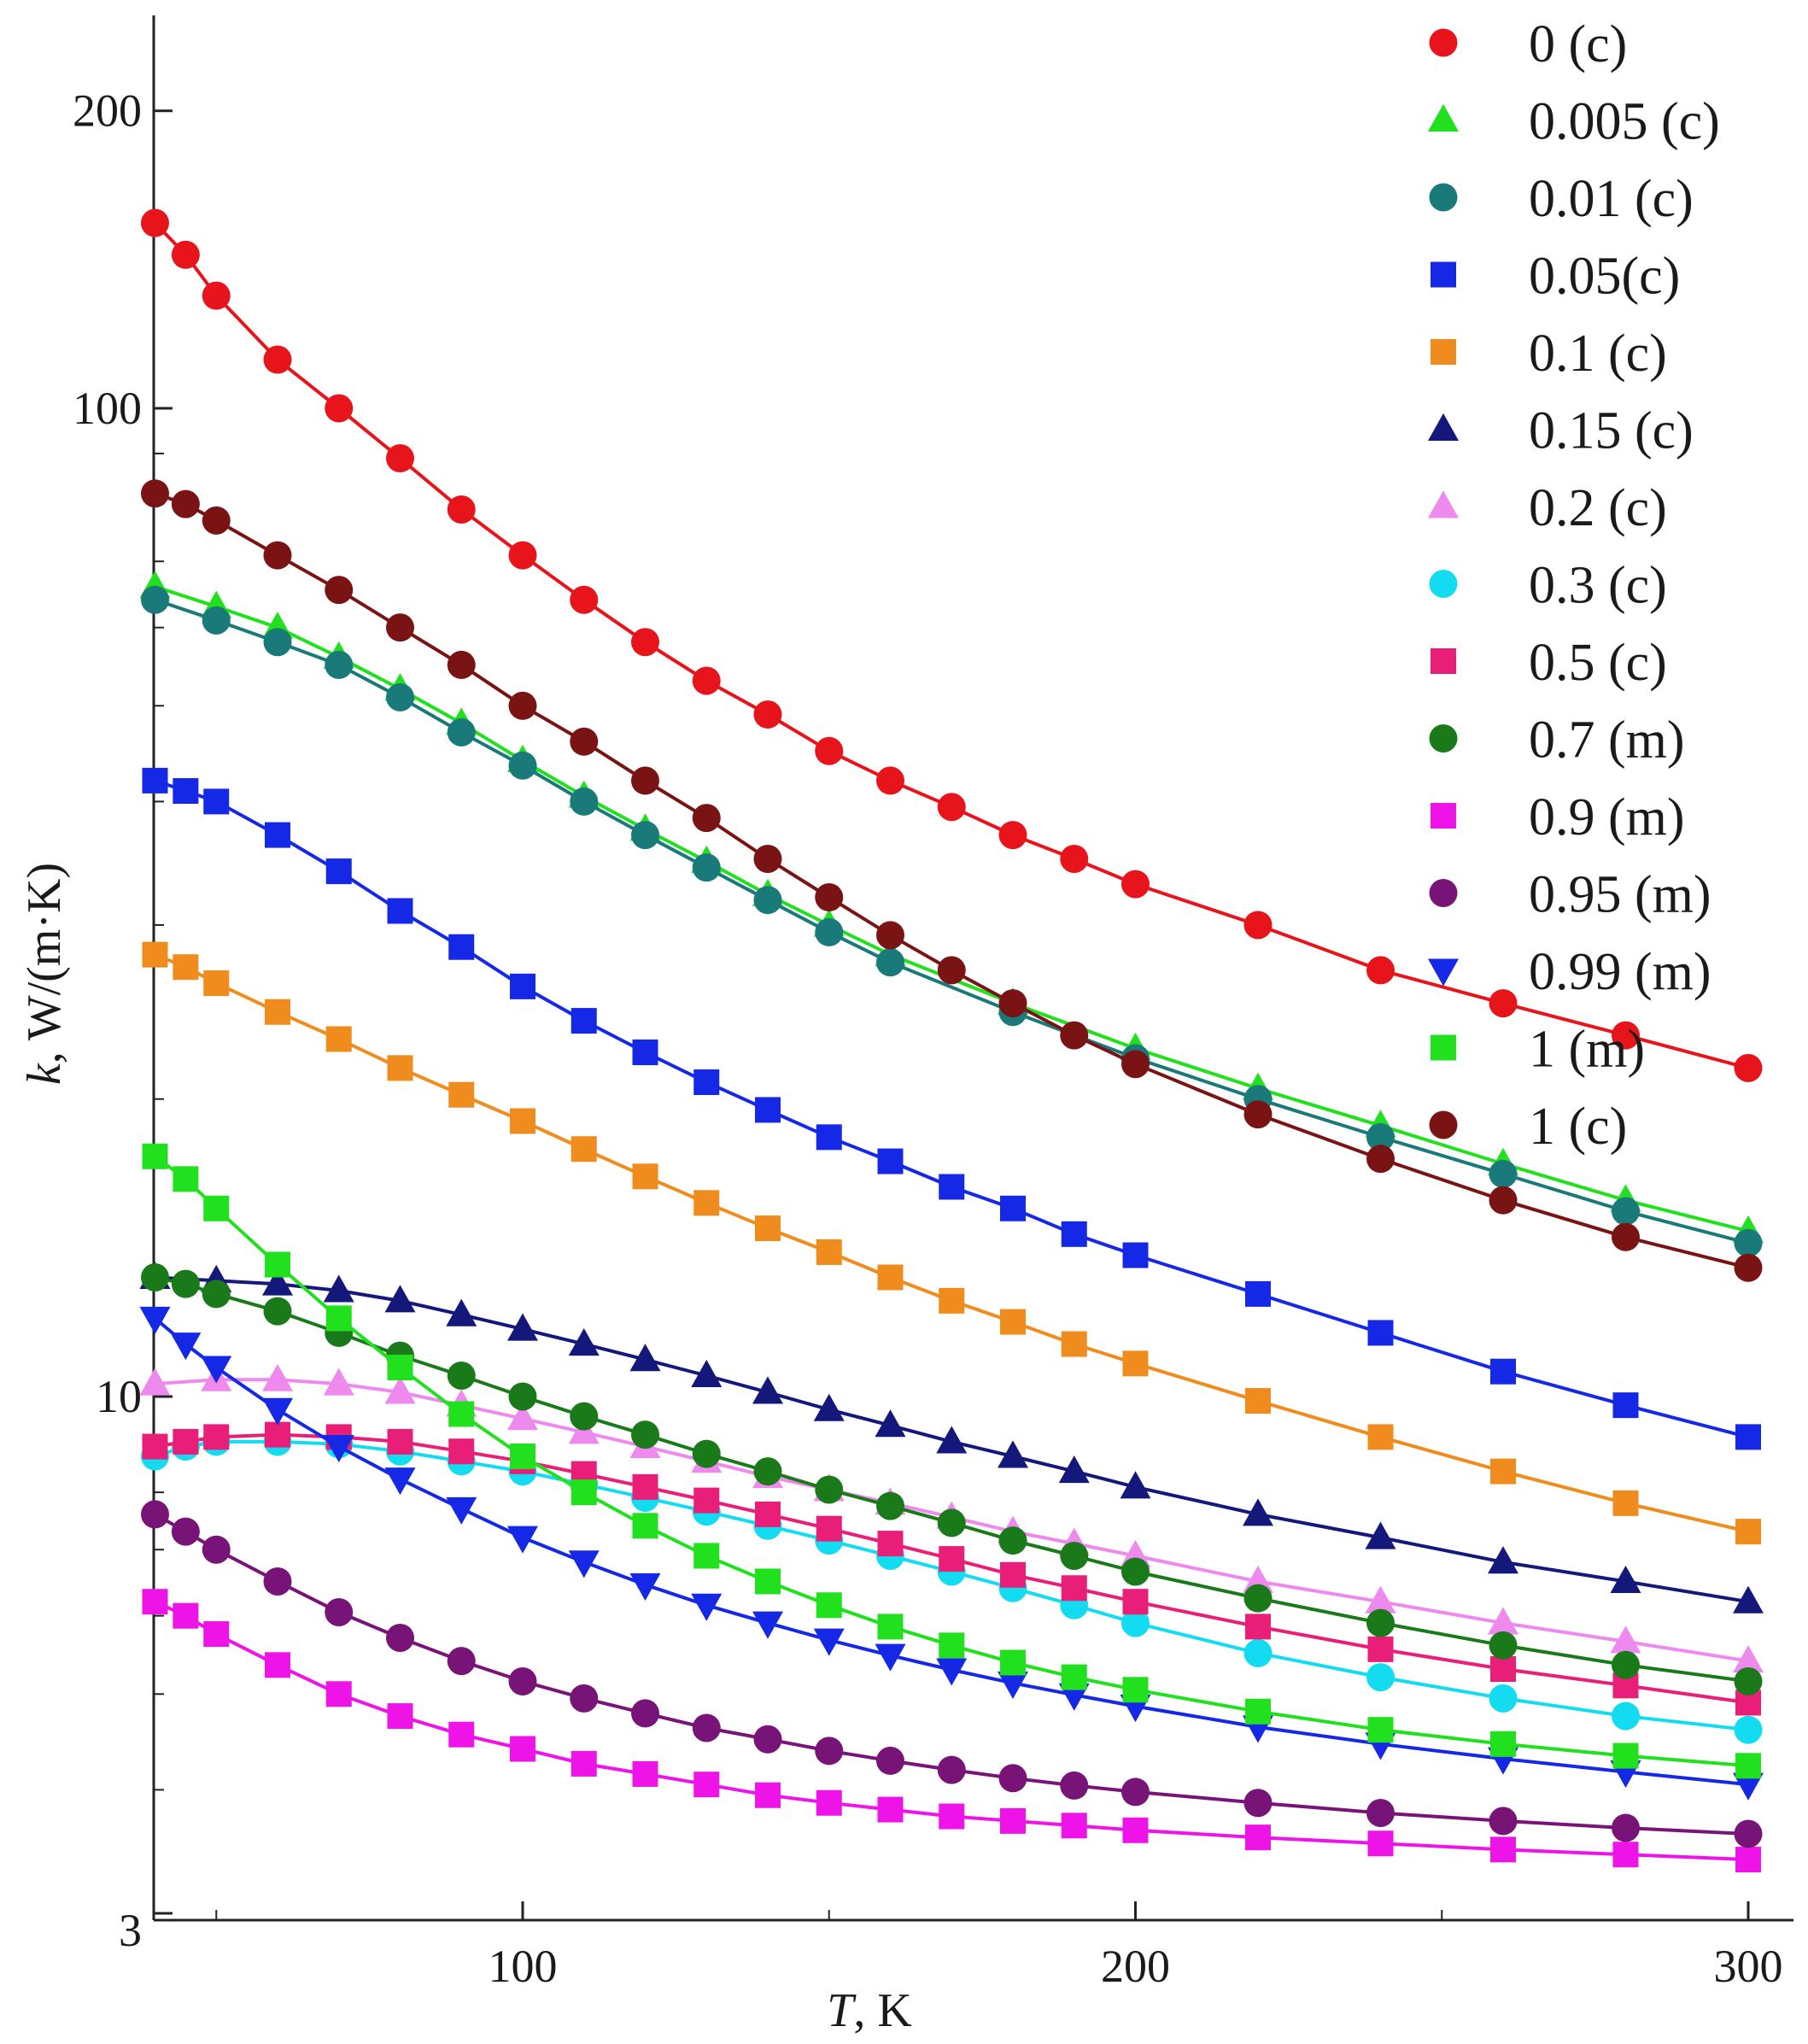 Image resolution: width=1808 pixels, height=2044 pixels. What do you see at coordinates (119, 1396) in the screenshot?
I see `y-tick-label: 10` at bounding box center [119, 1396].